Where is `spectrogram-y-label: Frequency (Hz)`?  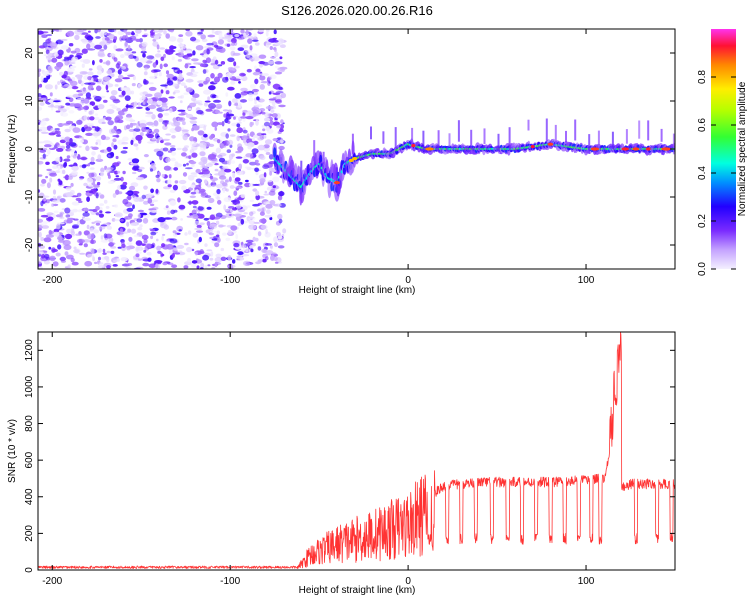
spectrogram-y-label: Frequency (Hz) is located at coordinates (12, 149).